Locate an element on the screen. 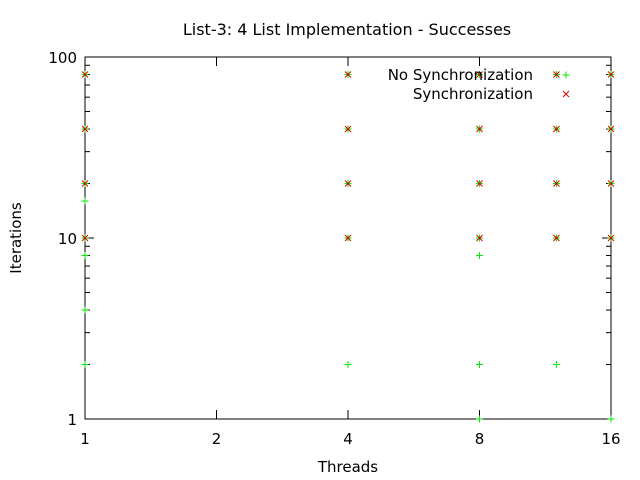 Image resolution: width=640 pixels, height=480 pixels. x-axis-label: Threads is located at coordinates (347, 467).